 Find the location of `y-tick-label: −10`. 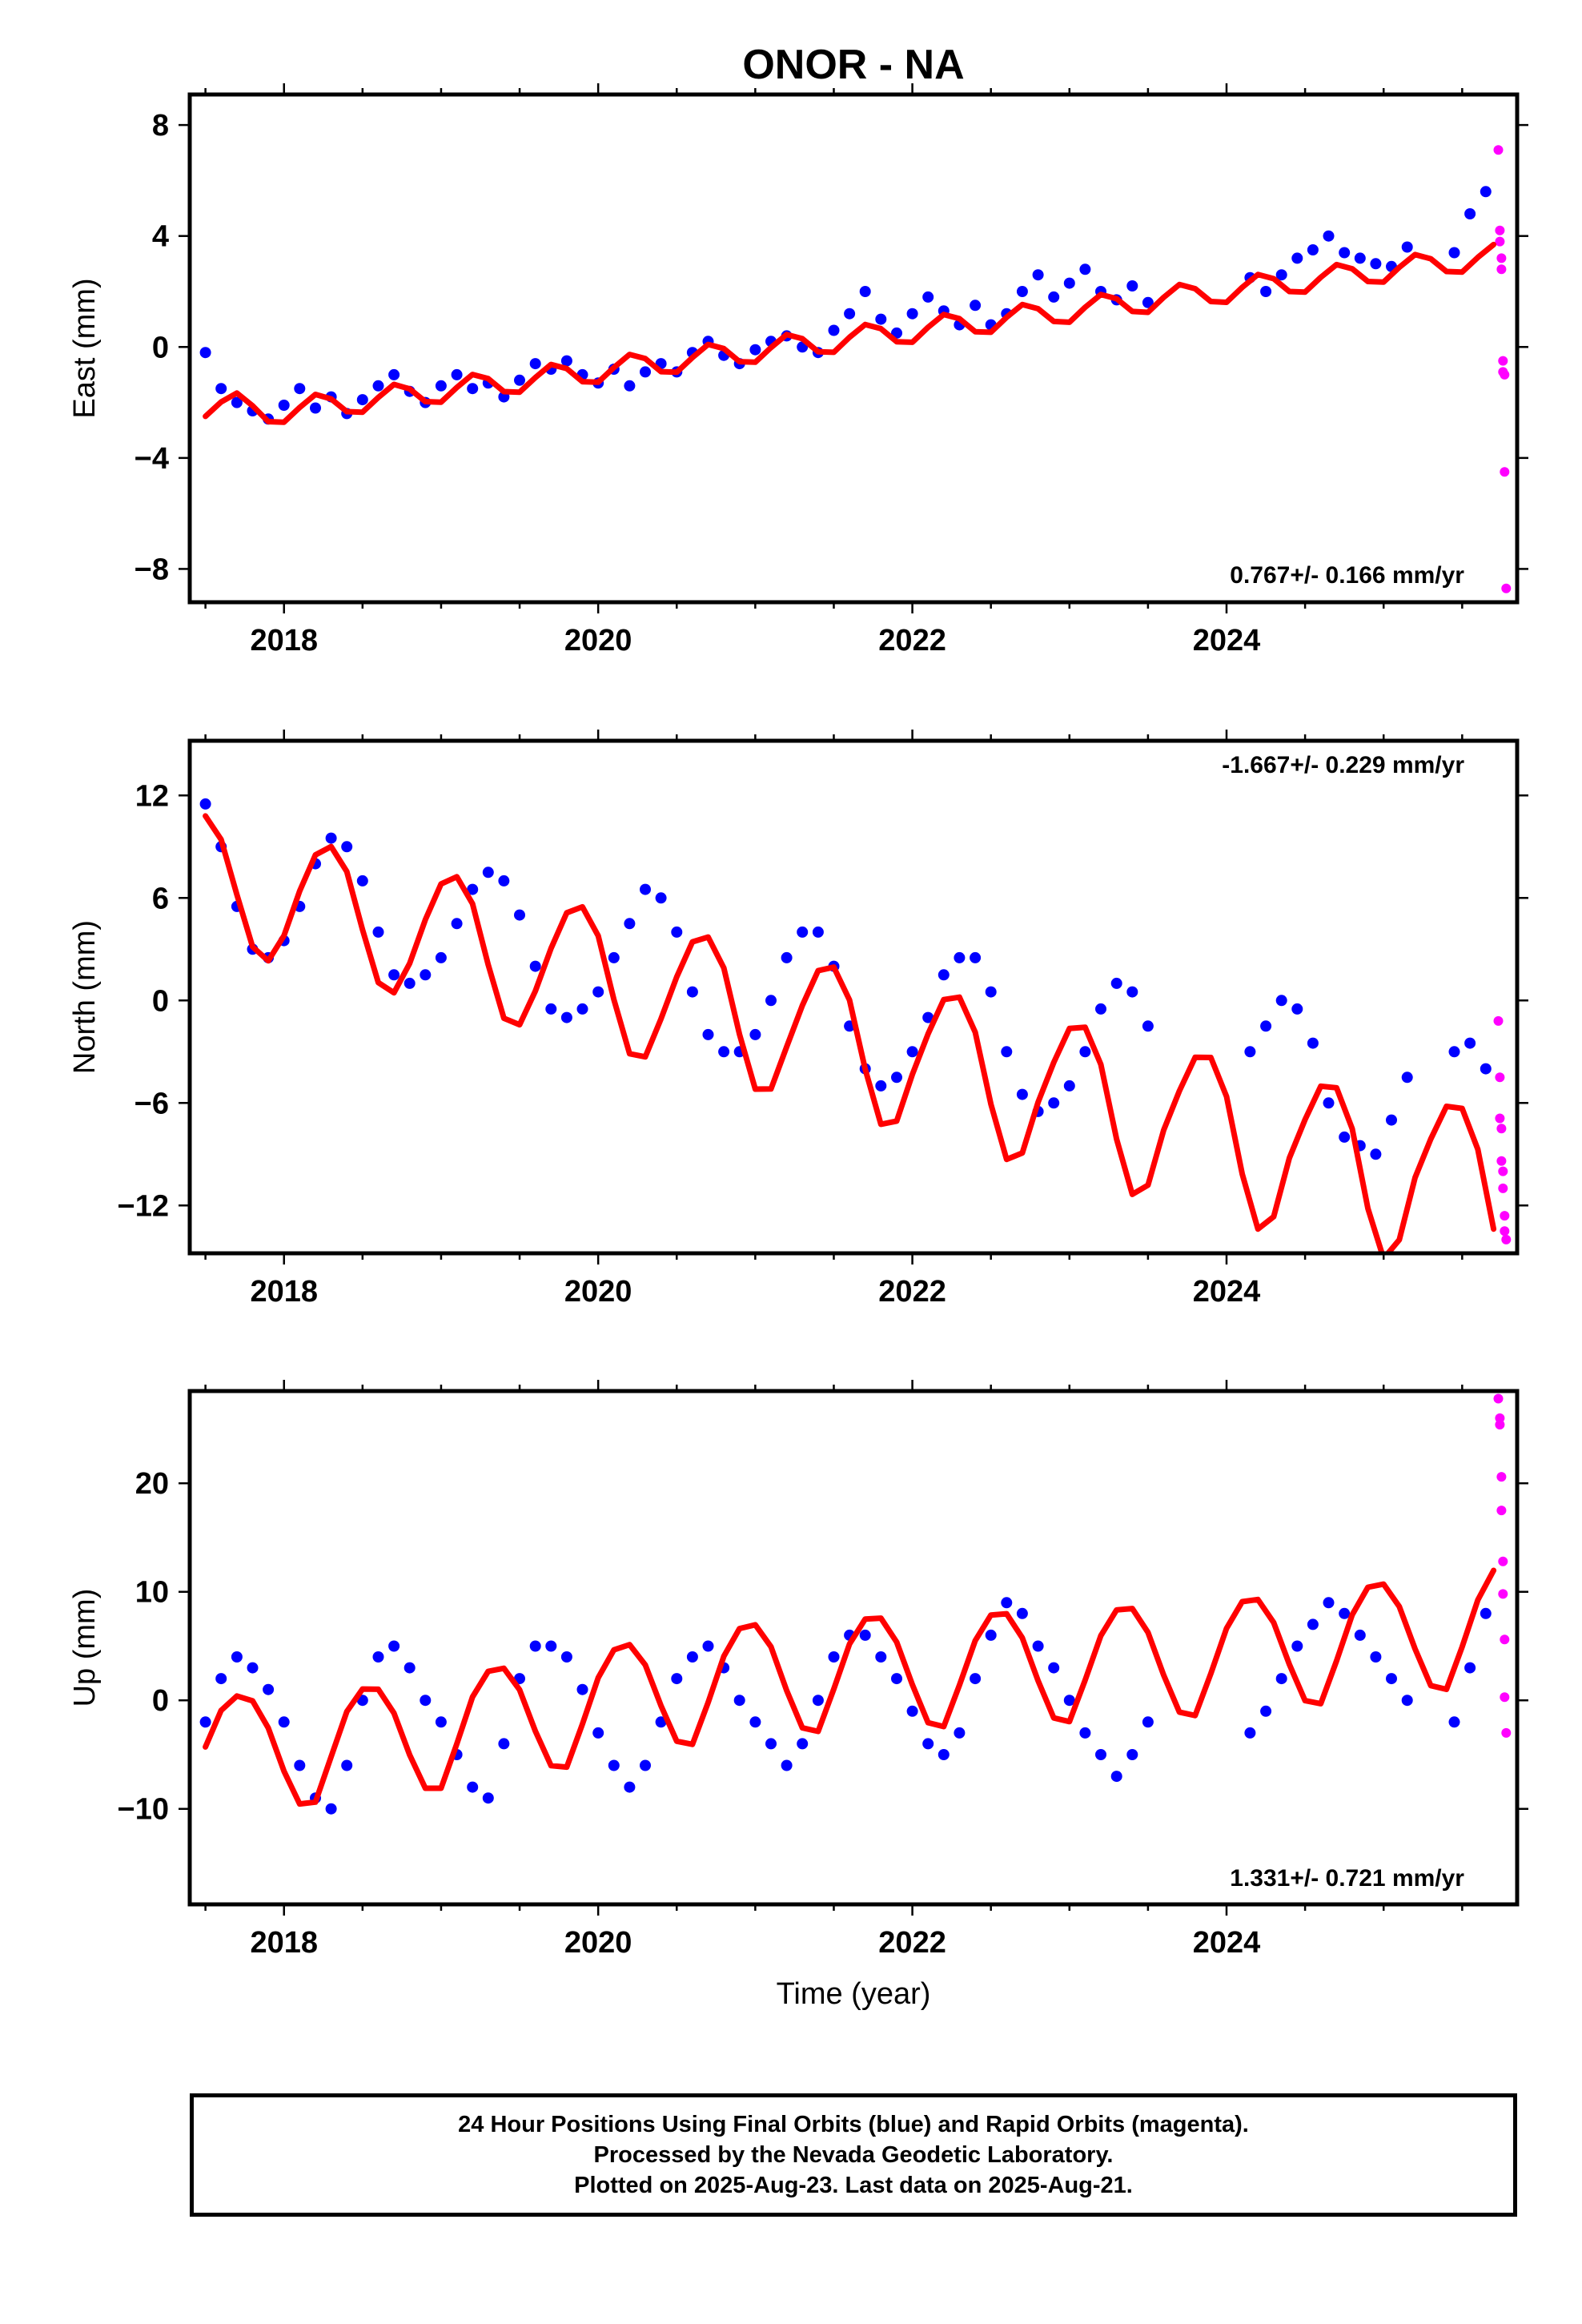

y-tick-label: −10 is located at coordinates (144, 1810).